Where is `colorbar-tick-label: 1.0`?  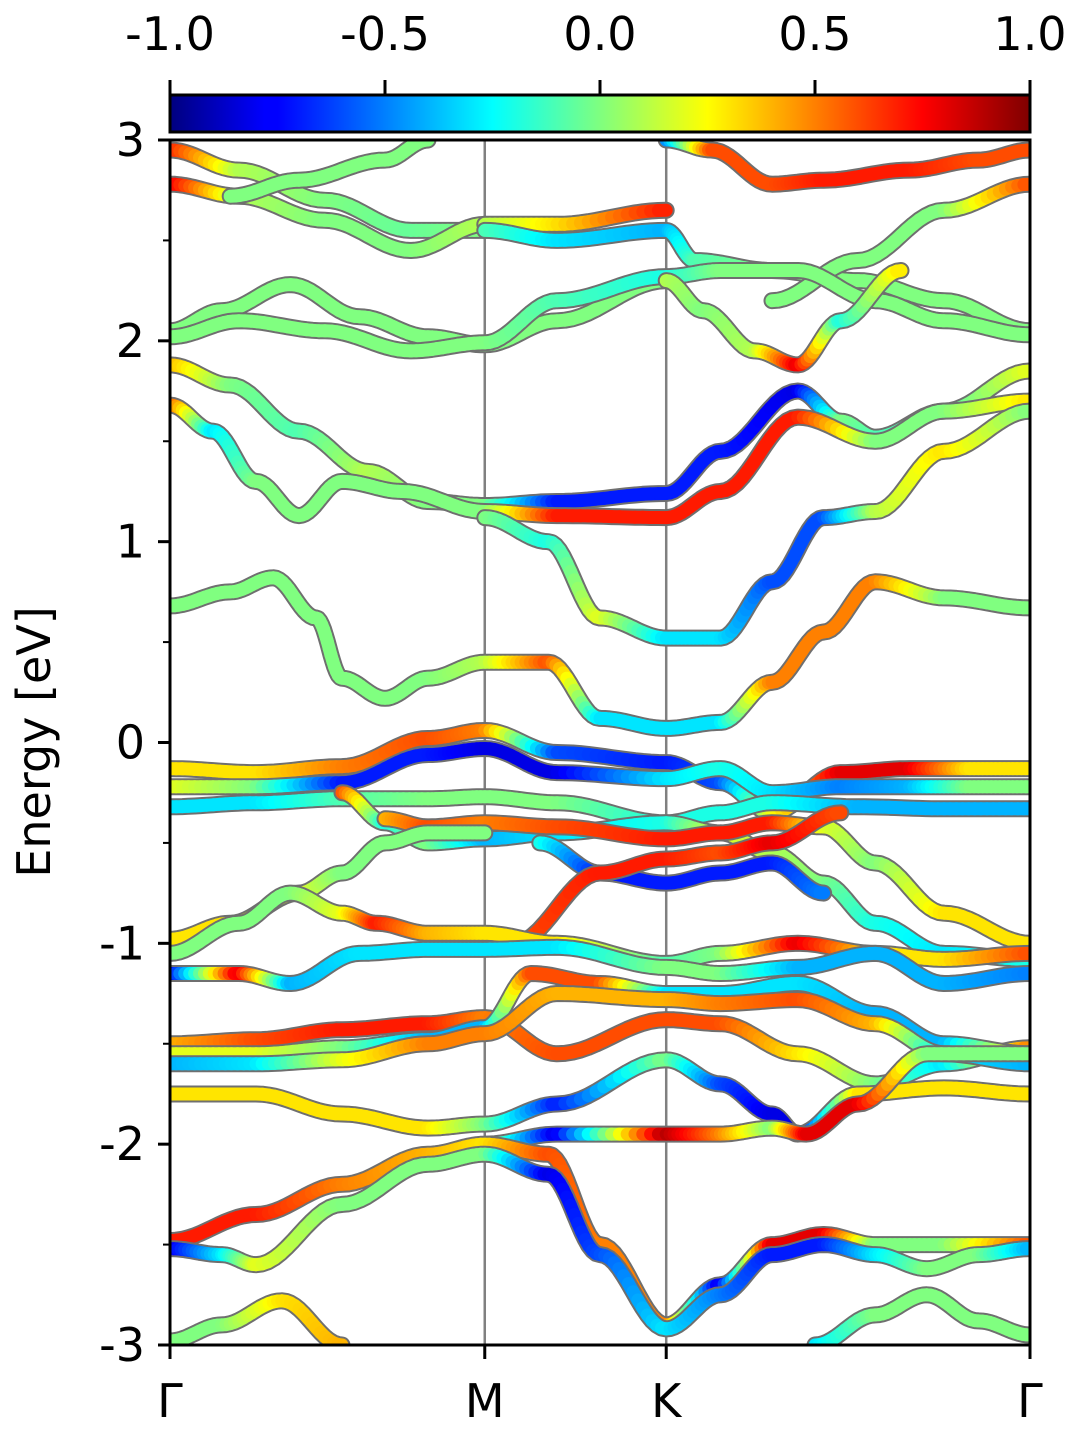
colorbar-tick-label: 1.0 is located at coordinates (1029, 34).